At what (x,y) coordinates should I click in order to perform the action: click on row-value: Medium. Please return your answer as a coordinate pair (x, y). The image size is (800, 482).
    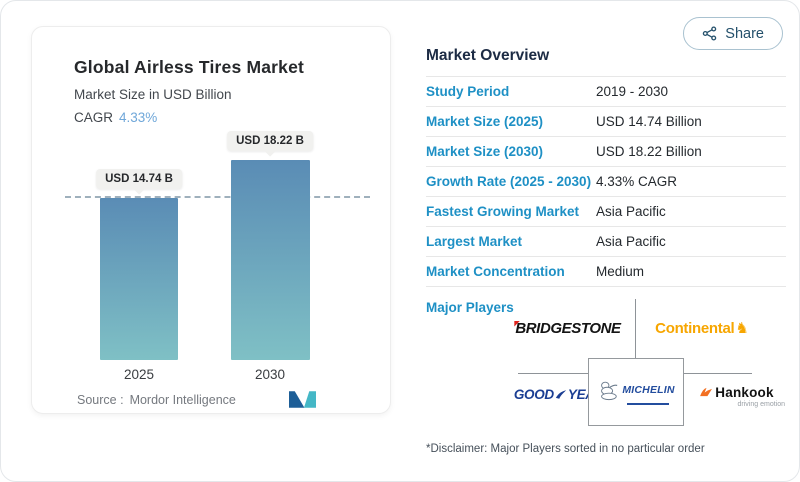
    Looking at the image, I should click on (620, 271).